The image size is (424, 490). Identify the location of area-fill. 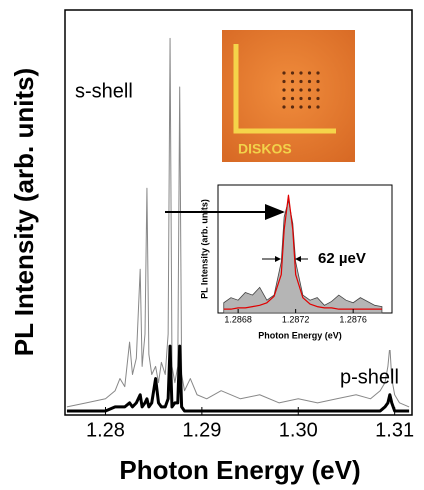
(303, 257).